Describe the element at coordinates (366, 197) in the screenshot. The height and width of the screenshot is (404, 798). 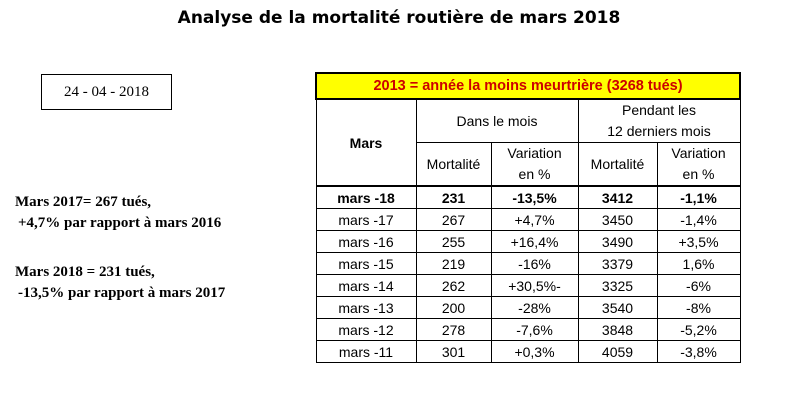
I see `row-label: mars -18` at that location.